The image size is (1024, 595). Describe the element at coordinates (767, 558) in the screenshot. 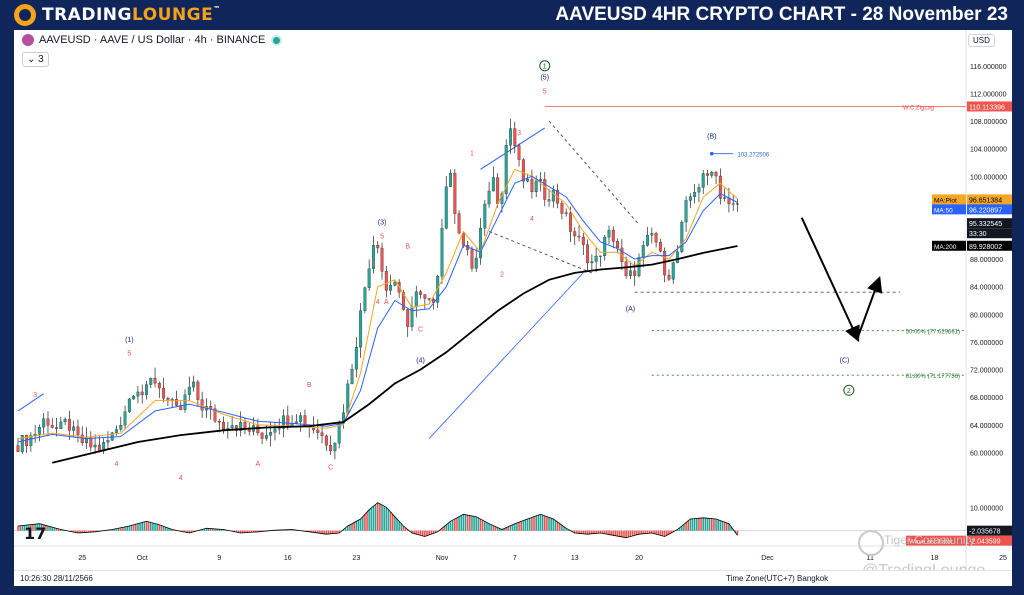

I see `x-tick-label: Dec` at that location.